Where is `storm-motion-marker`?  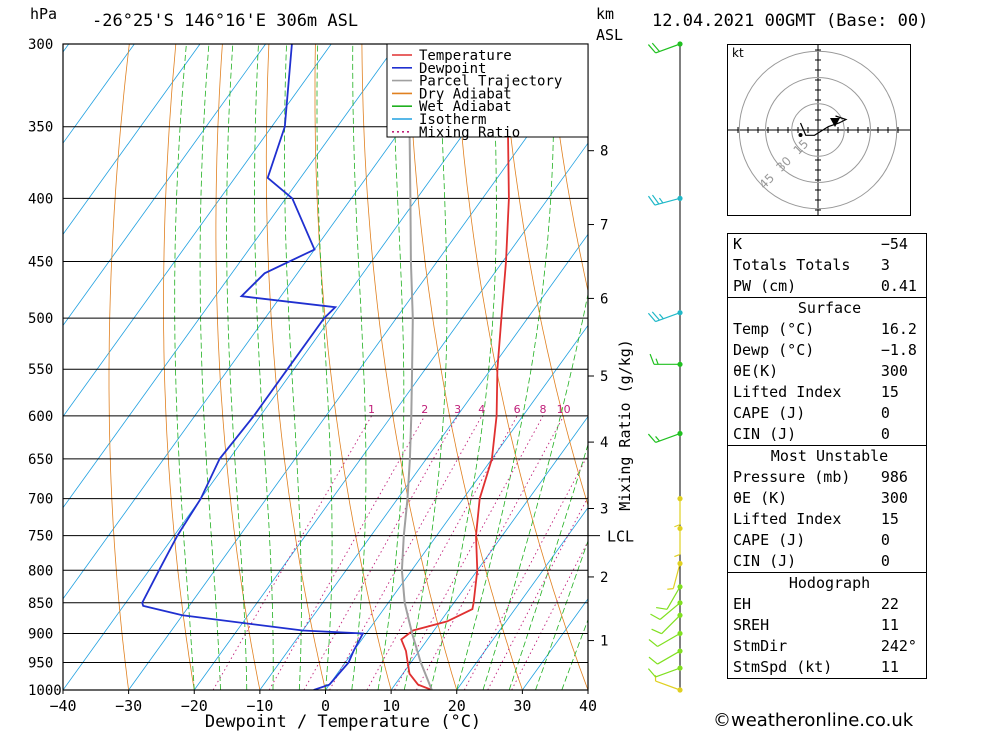 storm-motion-marker is located at coordinates (834, 122).